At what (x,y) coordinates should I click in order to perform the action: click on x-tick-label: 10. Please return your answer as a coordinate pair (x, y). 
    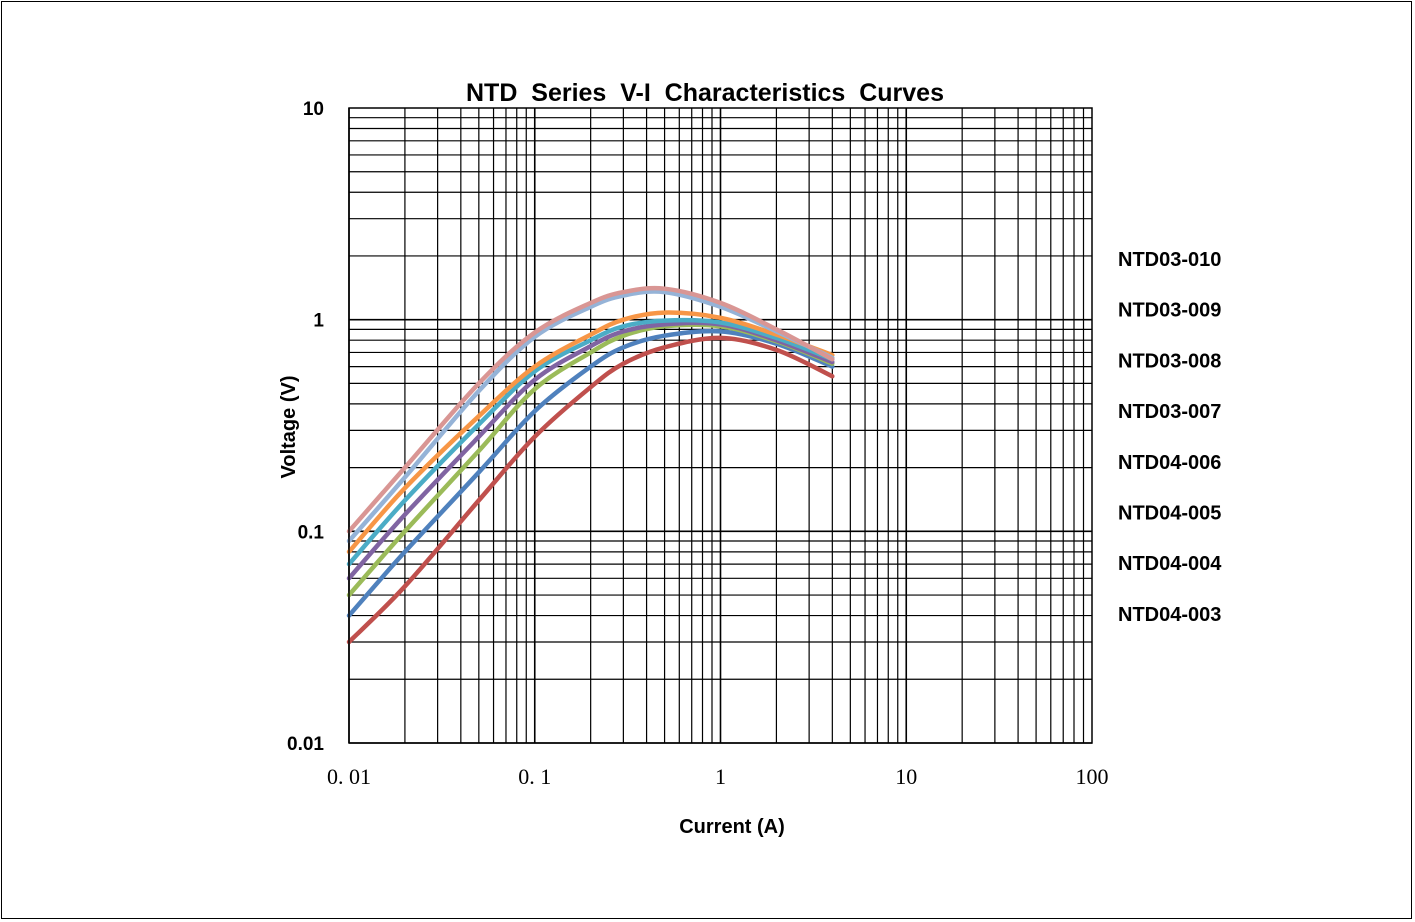
    Looking at the image, I should click on (906, 776).